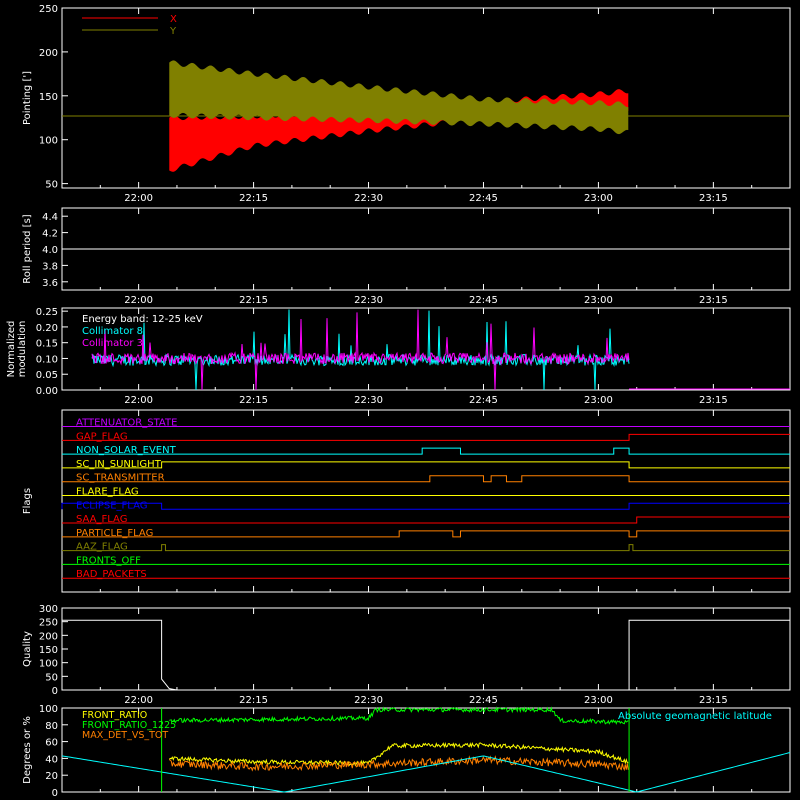  What do you see at coordinates (173, 19) in the screenshot?
I see `legend-entry: X` at bounding box center [173, 19].